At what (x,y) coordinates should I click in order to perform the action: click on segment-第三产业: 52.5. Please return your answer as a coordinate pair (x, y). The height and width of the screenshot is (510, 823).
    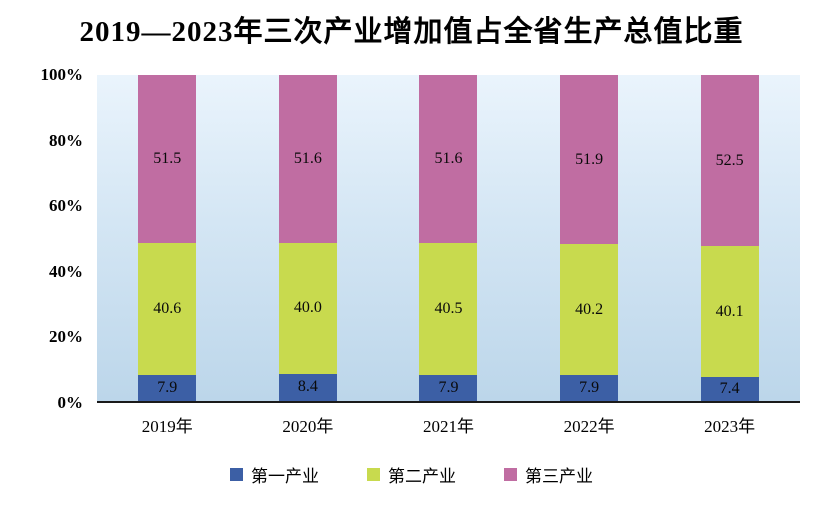
    Looking at the image, I should click on (729, 161).